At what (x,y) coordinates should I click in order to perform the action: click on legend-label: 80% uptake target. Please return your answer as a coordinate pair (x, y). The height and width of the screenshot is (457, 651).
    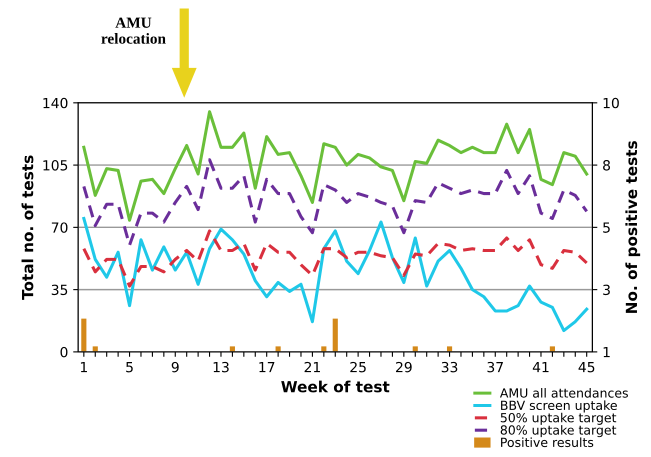
    Looking at the image, I should click on (558, 431).